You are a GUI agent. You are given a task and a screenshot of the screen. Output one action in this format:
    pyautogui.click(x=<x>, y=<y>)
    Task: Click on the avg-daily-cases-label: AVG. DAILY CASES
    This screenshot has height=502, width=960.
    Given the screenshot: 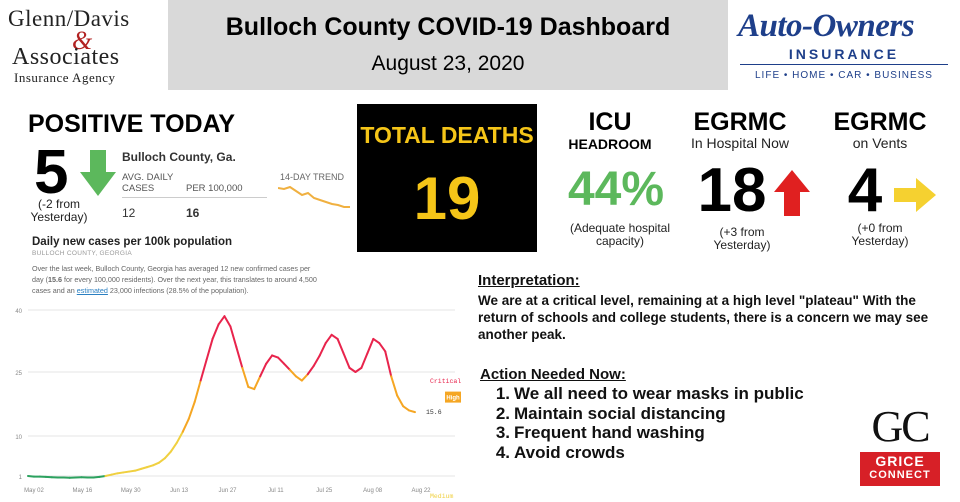 What is the action you would take?
    pyautogui.click(x=148, y=183)
    